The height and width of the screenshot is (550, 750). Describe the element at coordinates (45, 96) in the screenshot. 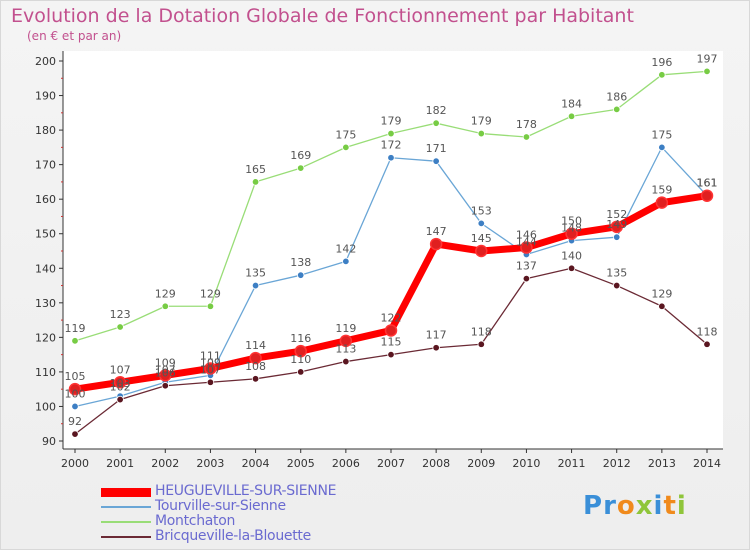

I see `y-tick-label: 190` at that location.